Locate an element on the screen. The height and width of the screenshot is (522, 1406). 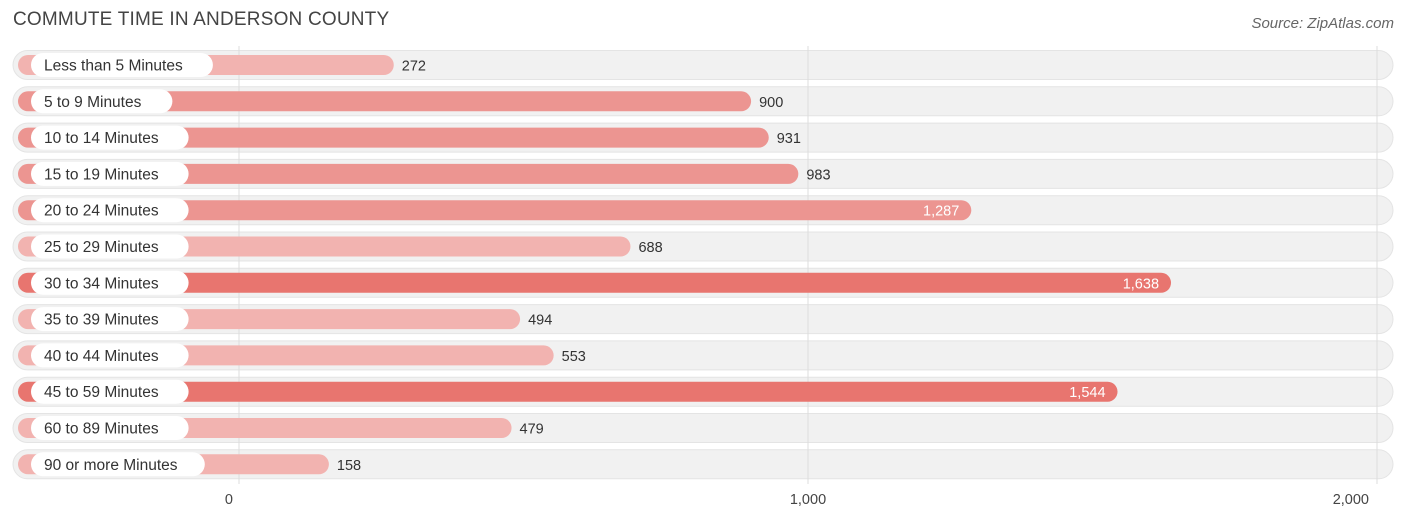
value-label: 1,287 is located at coordinates (941, 212).